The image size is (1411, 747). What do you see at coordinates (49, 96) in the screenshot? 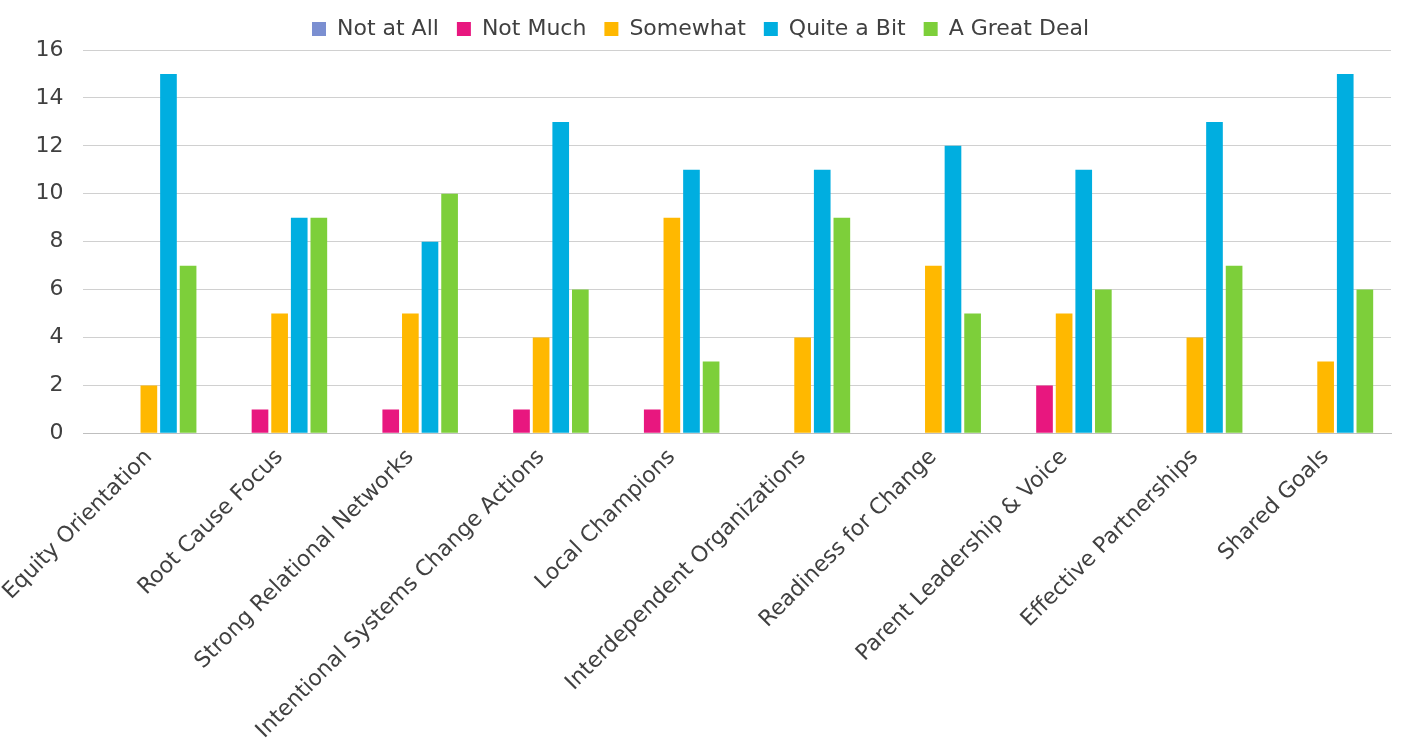
I see `y-tick-label: 14` at bounding box center [49, 96].